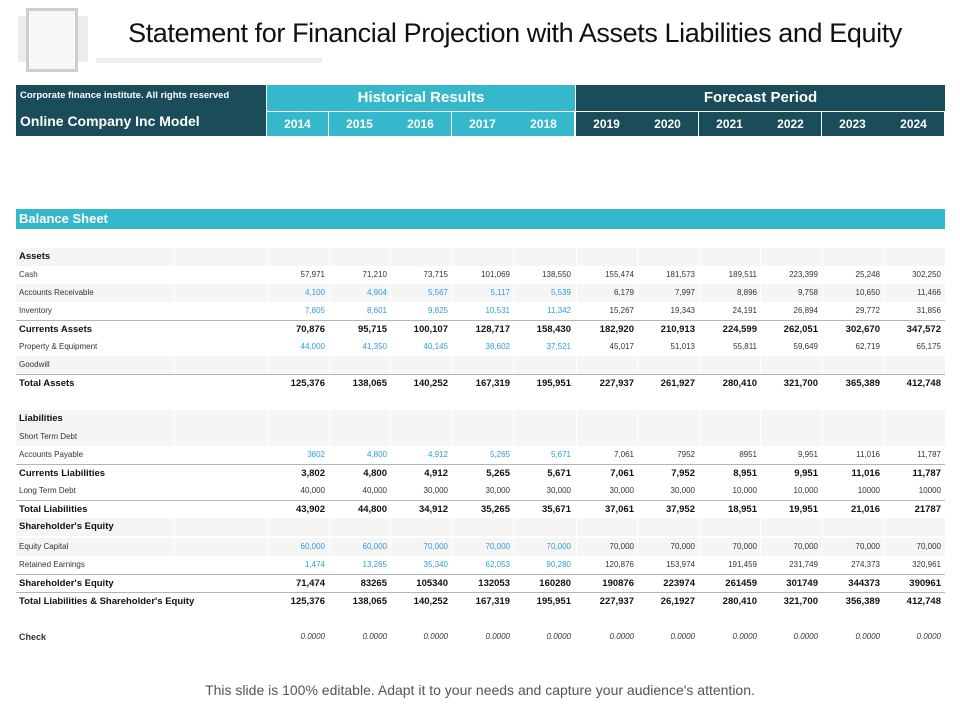 Image resolution: width=960 pixels, height=720 pixels. Describe the element at coordinates (683, 473) in the screenshot. I see `table-cell: 7,952` at that location.